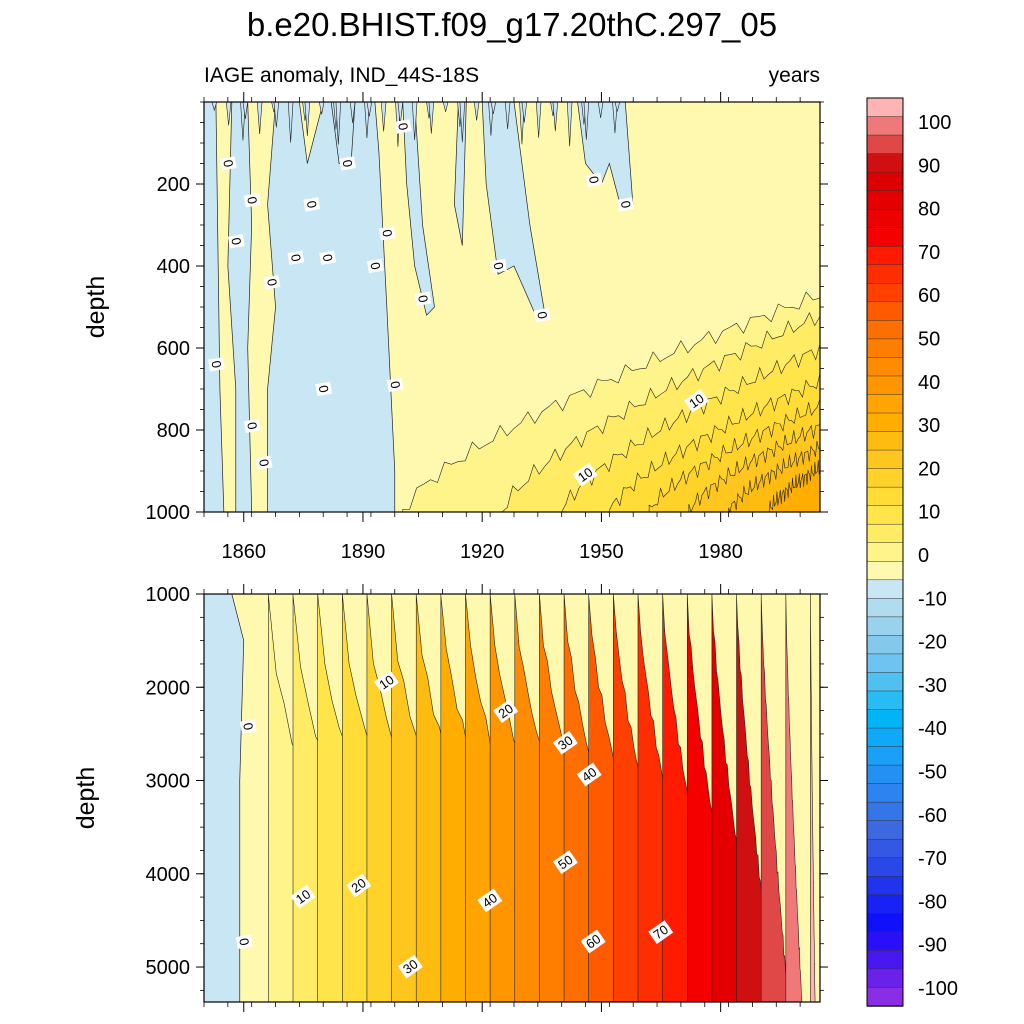 Image resolution: width=1024 pixels, height=1024 pixels. I want to click on colorbar-label: -100, so click(938, 989).